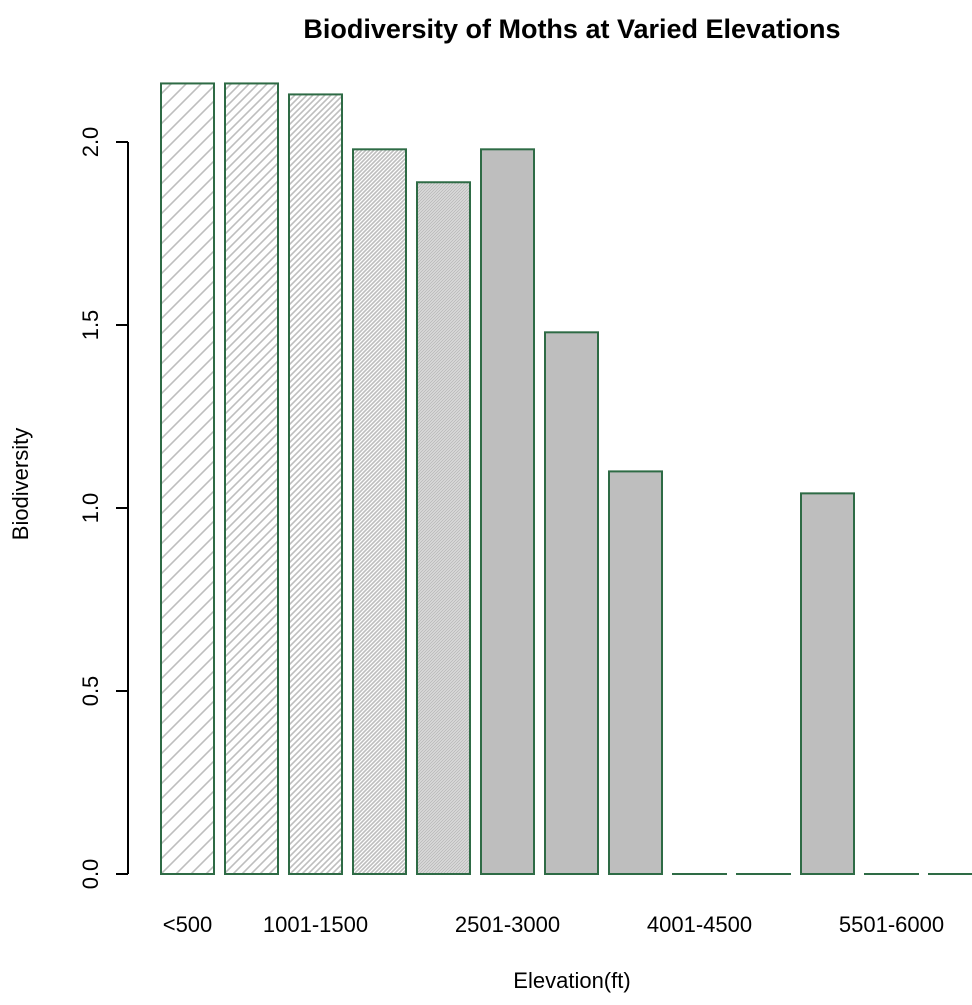  Describe the element at coordinates (891, 924) in the screenshot. I see `x-tick-label: 5501-6000` at that location.